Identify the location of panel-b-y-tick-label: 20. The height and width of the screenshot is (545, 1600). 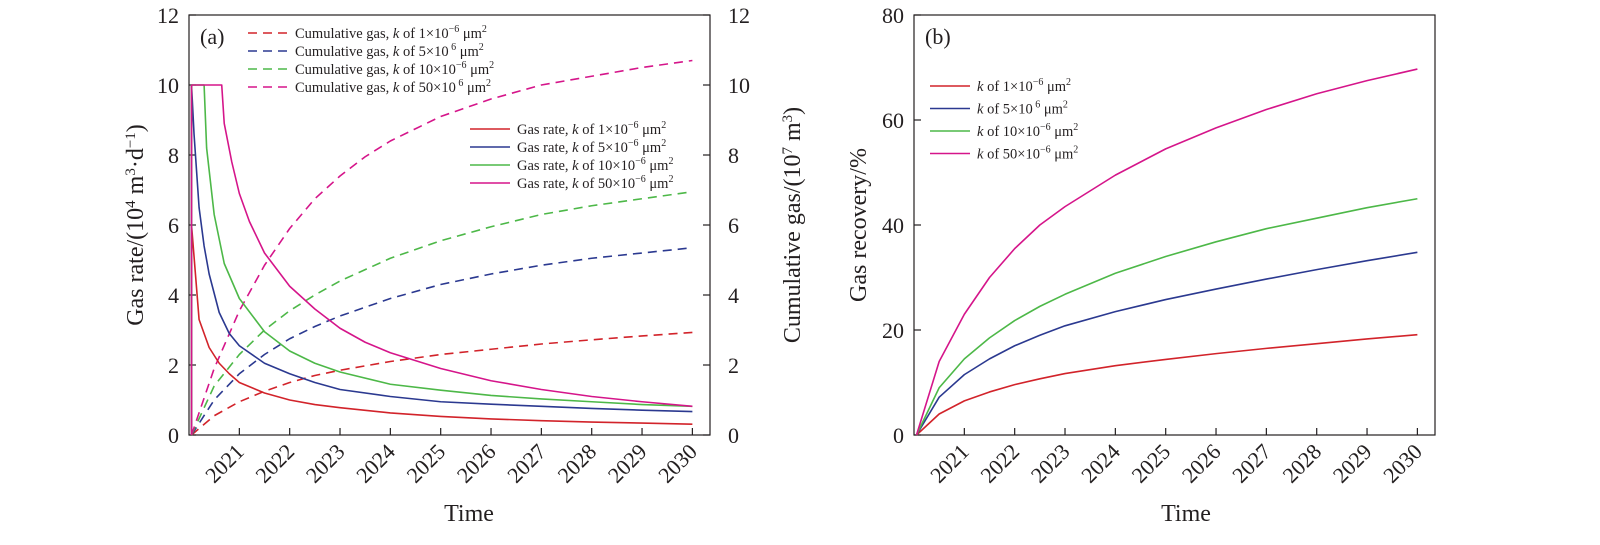
(893, 330).